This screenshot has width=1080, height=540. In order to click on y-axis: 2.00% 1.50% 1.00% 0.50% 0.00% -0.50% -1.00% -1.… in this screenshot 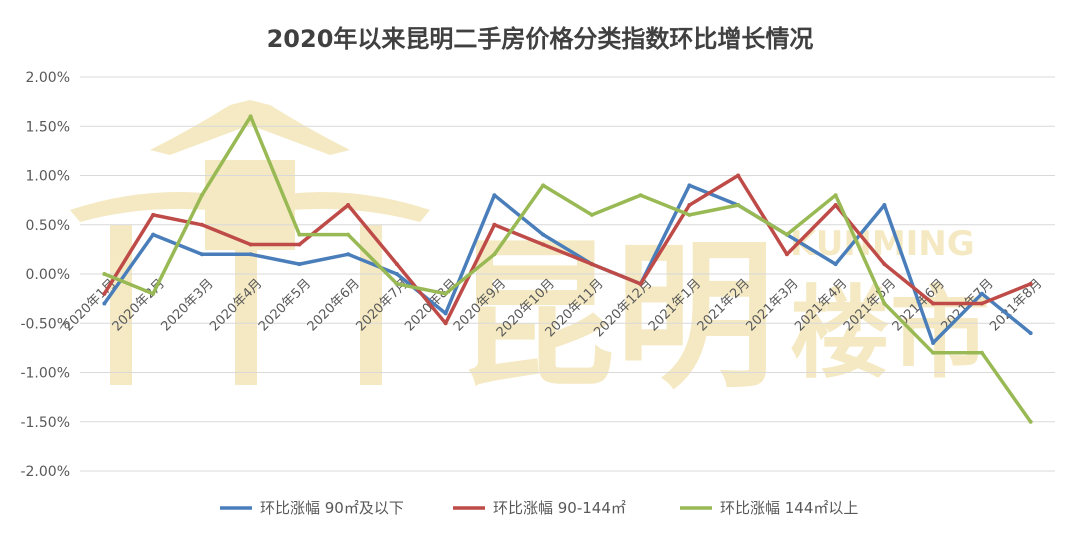, I will do `click(45, 275)`.